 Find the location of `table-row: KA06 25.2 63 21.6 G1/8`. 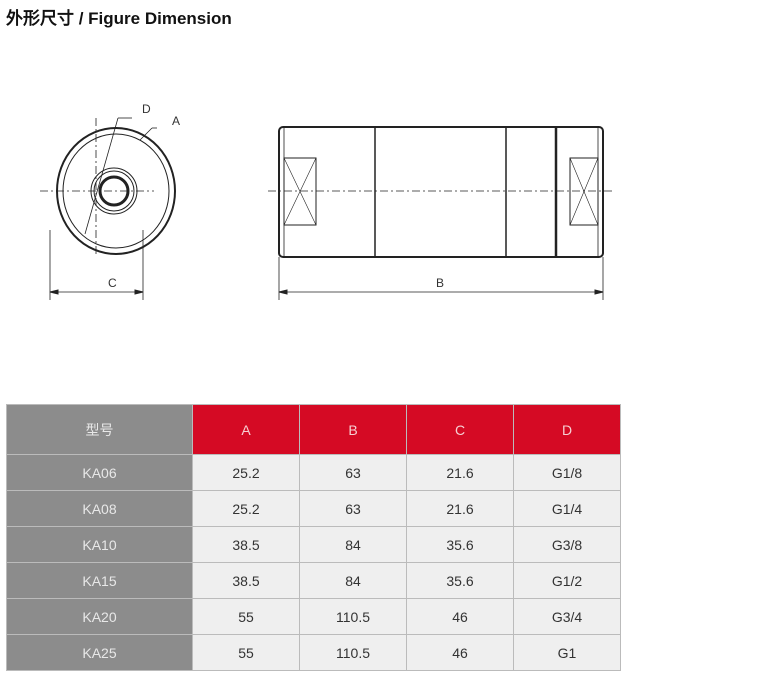

table-row: KA06 25.2 63 21.6 G1/8 is located at coordinates (313, 472).